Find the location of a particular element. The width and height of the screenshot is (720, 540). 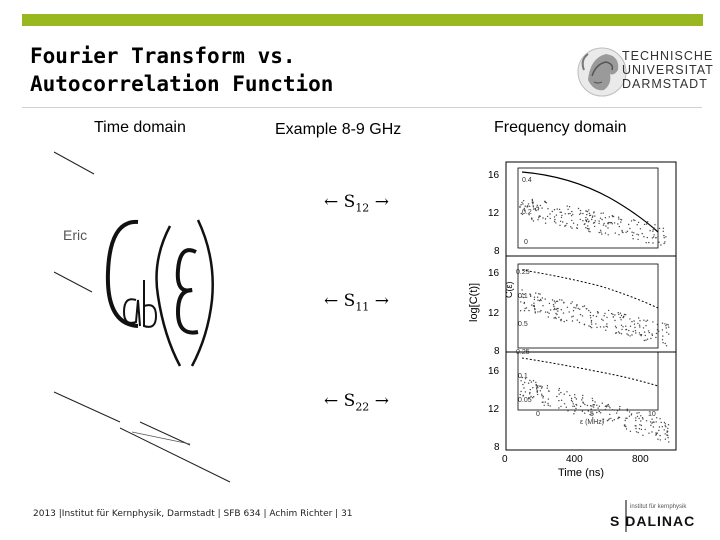

svg-text: 0.25 is located at coordinates (523, 272).